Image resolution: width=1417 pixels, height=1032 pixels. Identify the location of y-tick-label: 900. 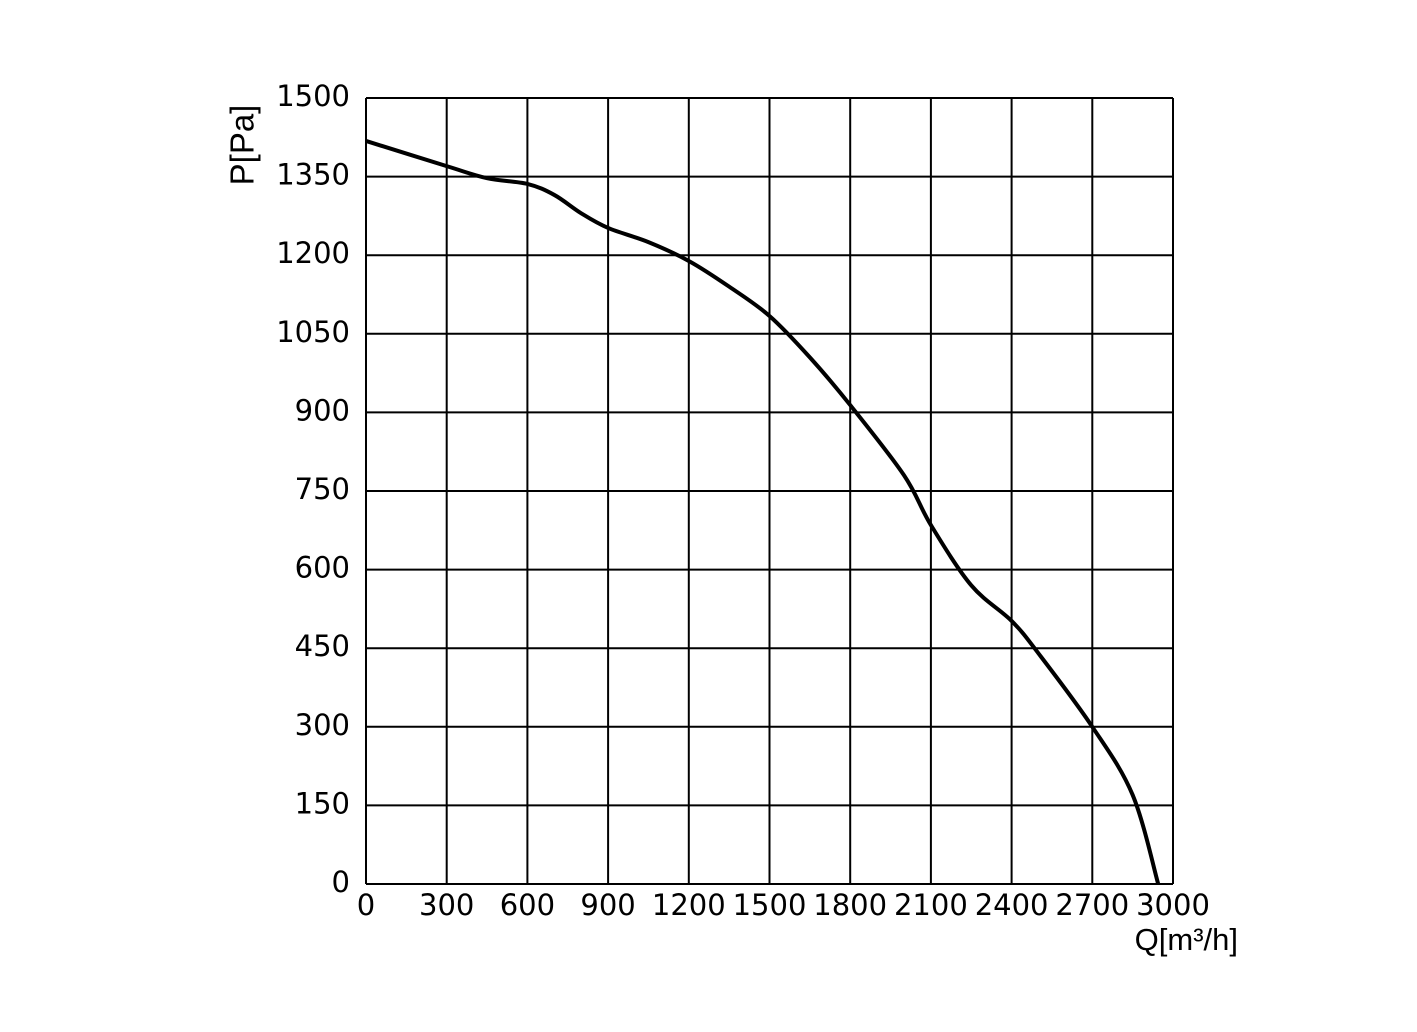
(322, 410).